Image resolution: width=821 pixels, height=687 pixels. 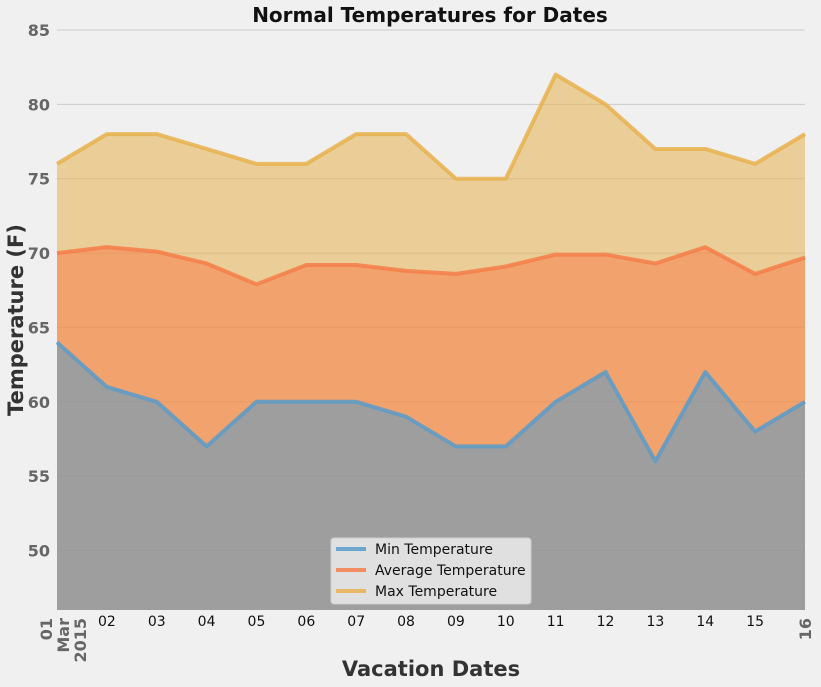 I want to click on x-axis-label: Vacation Dates, so click(x=431, y=669).